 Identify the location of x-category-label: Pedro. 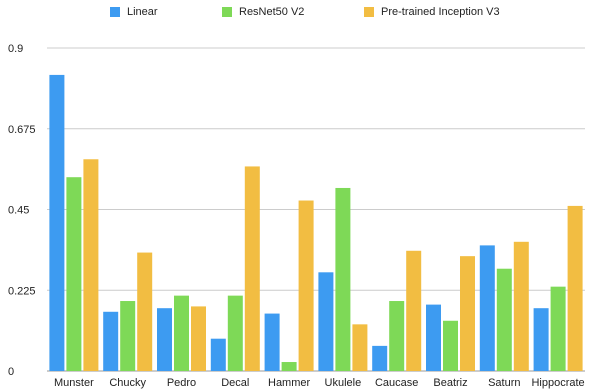
(181, 383).